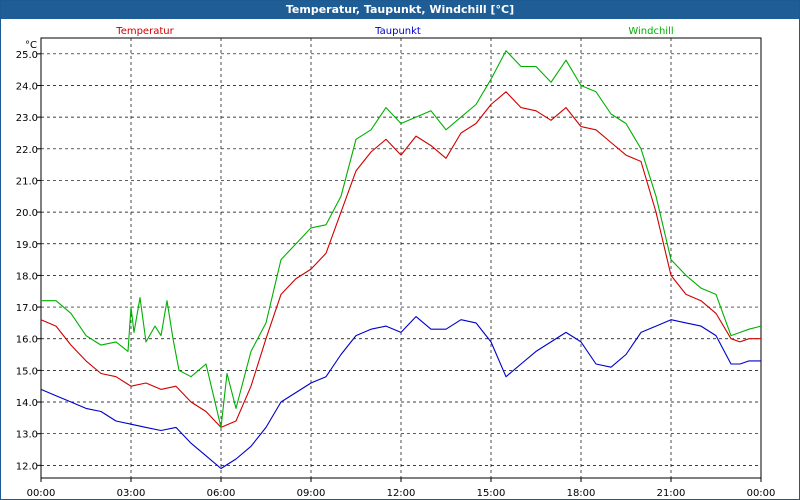 The width and height of the screenshot is (800, 500). Describe the element at coordinates (27, 276) in the screenshot. I see `y-tick-label: 18.0` at that location.